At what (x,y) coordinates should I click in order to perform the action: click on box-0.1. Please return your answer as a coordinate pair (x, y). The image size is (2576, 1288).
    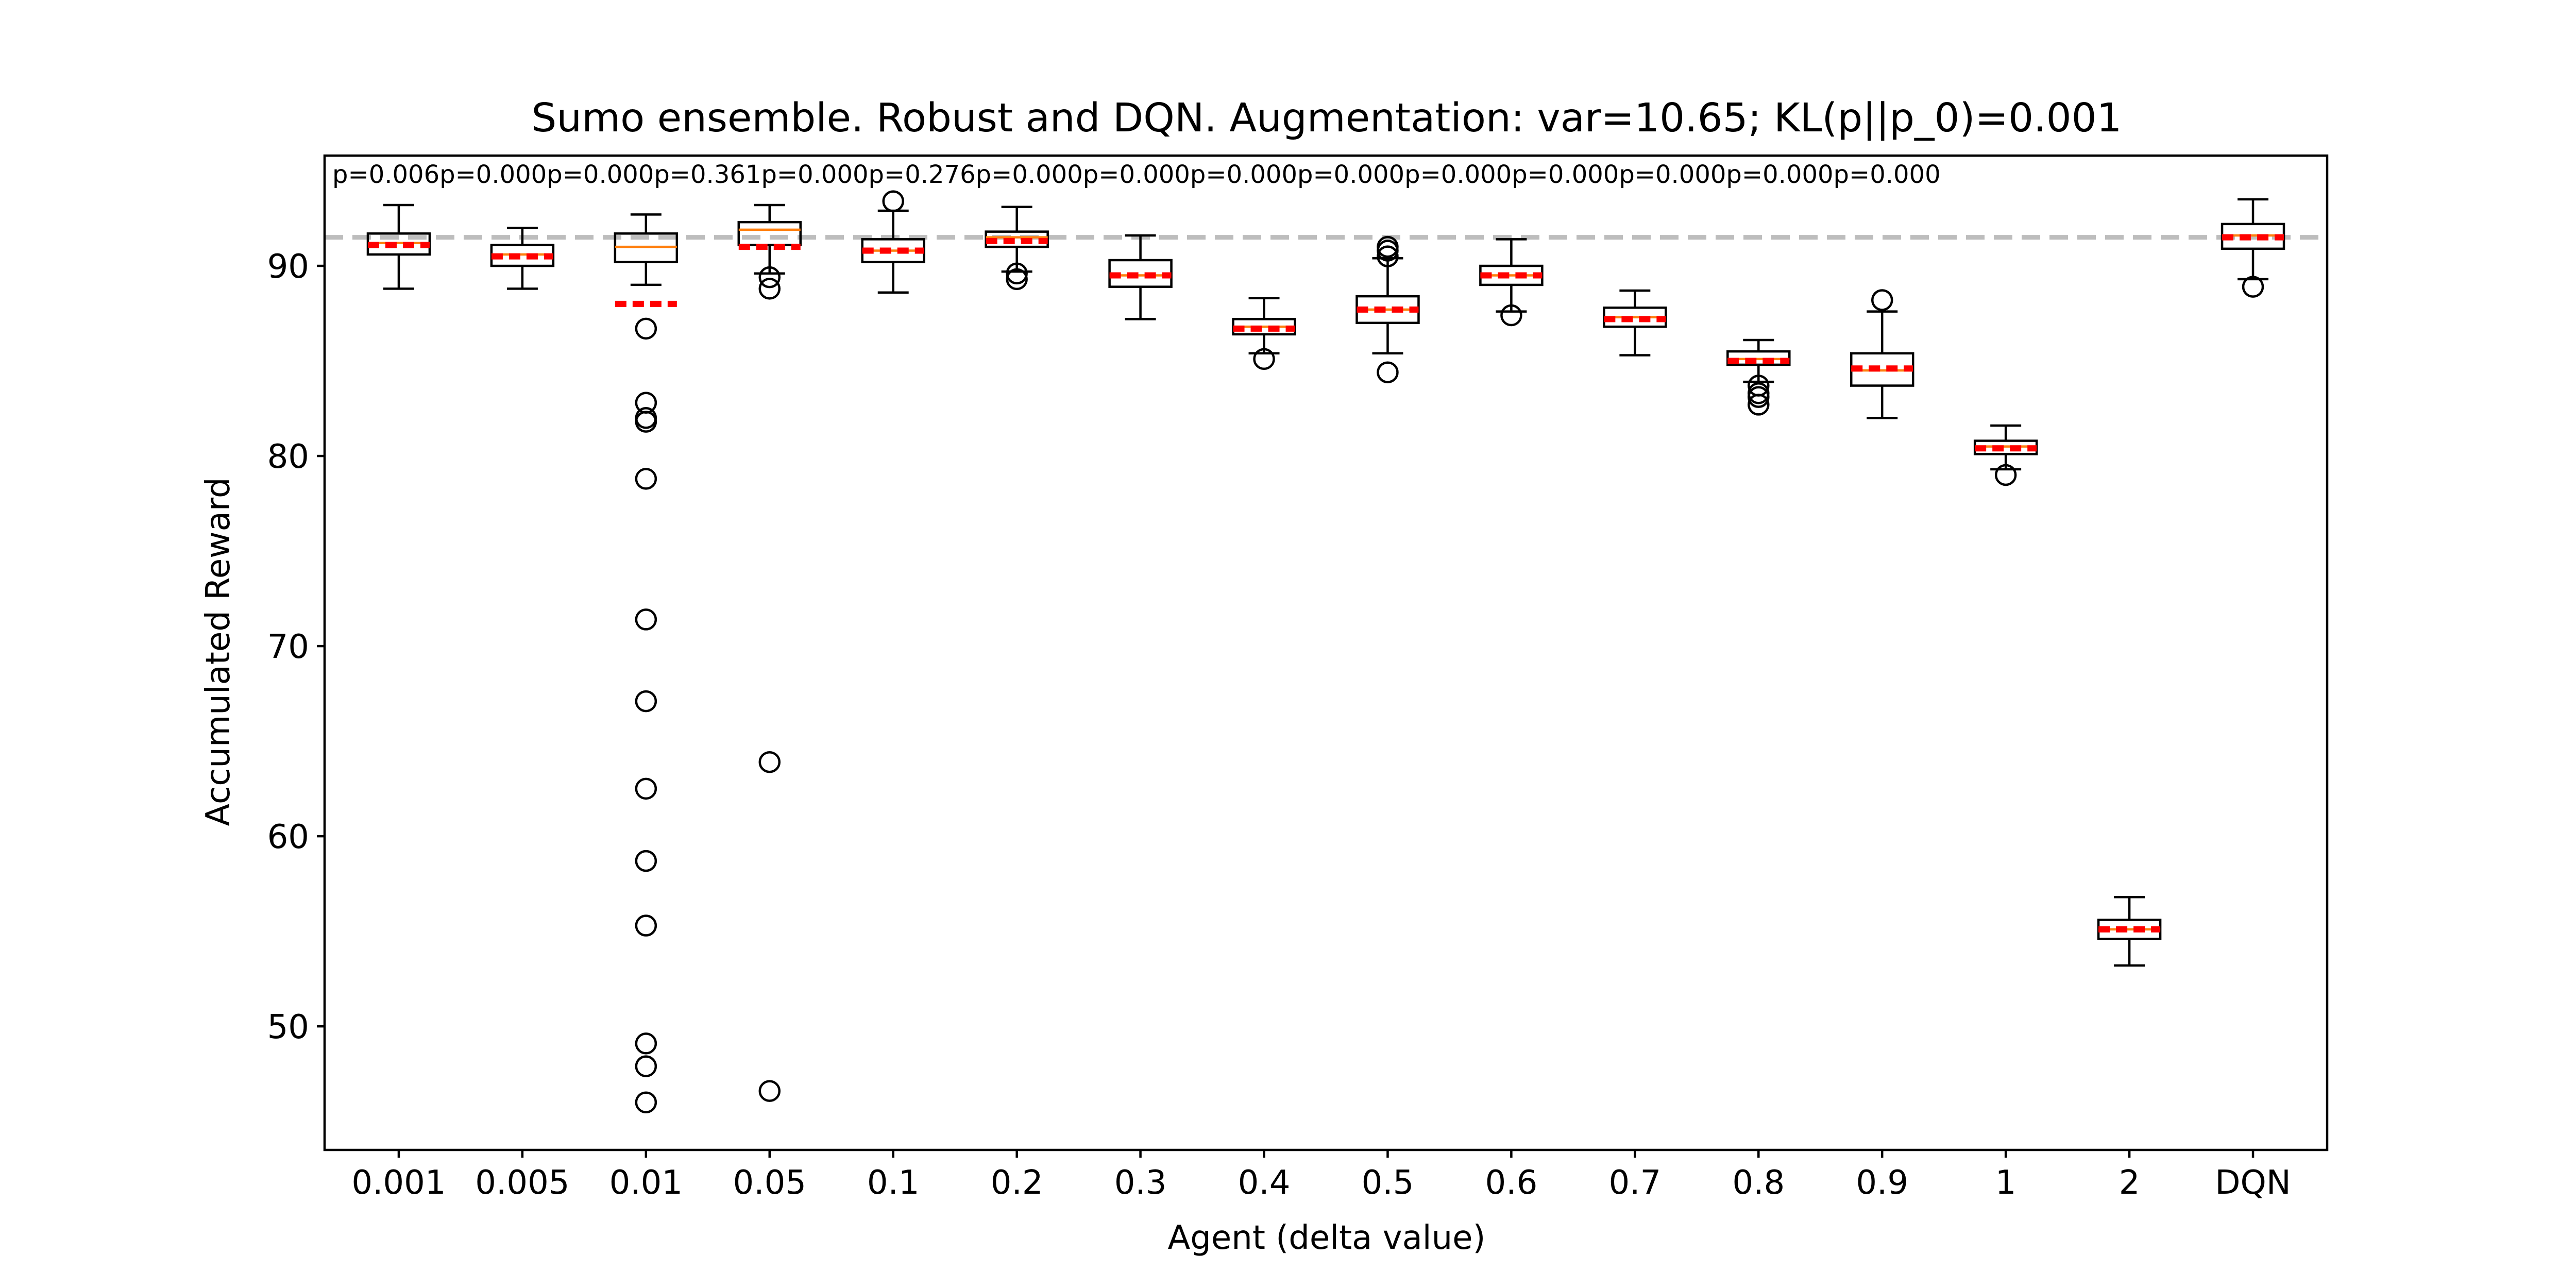
    Looking at the image, I should click on (893, 242).